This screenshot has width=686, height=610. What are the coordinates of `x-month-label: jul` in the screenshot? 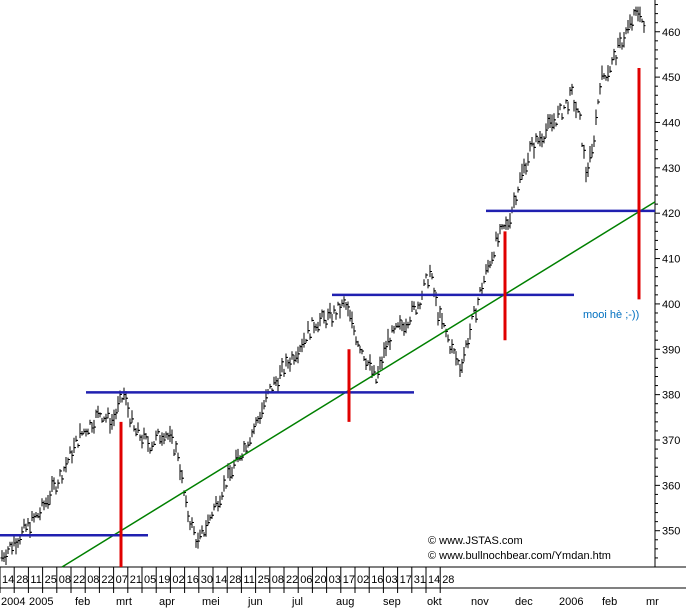 It's located at (297, 602).